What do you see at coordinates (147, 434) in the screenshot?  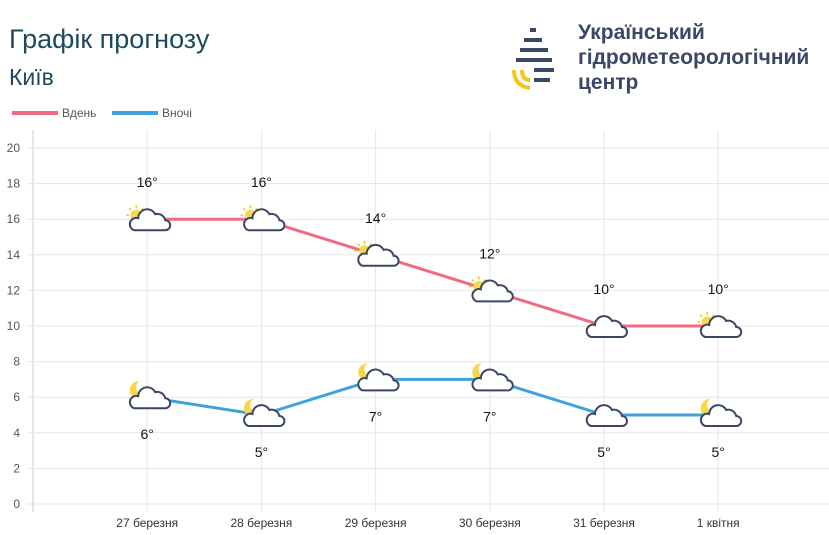 I see `data-label: 6°` at bounding box center [147, 434].